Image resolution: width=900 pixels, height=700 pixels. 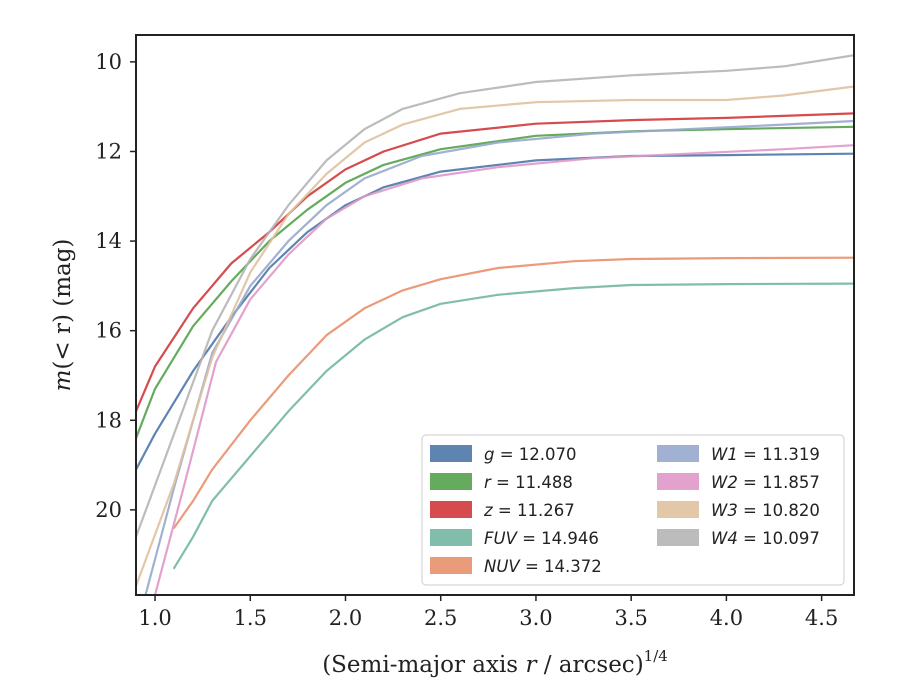 What do you see at coordinates (630, 618) in the screenshot?
I see `x-tick-label: 3.5` at bounding box center [630, 618].